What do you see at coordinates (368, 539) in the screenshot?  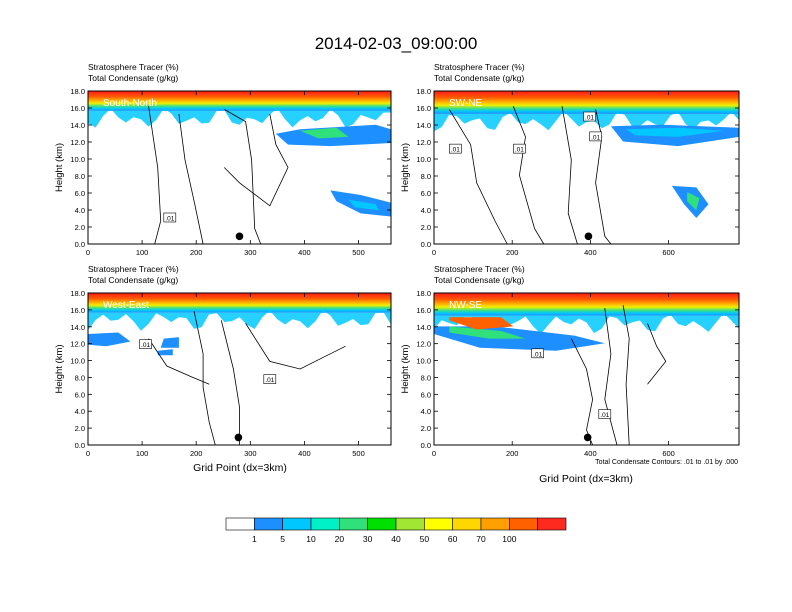 I see `colorbar-label: 30` at bounding box center [368, 539].